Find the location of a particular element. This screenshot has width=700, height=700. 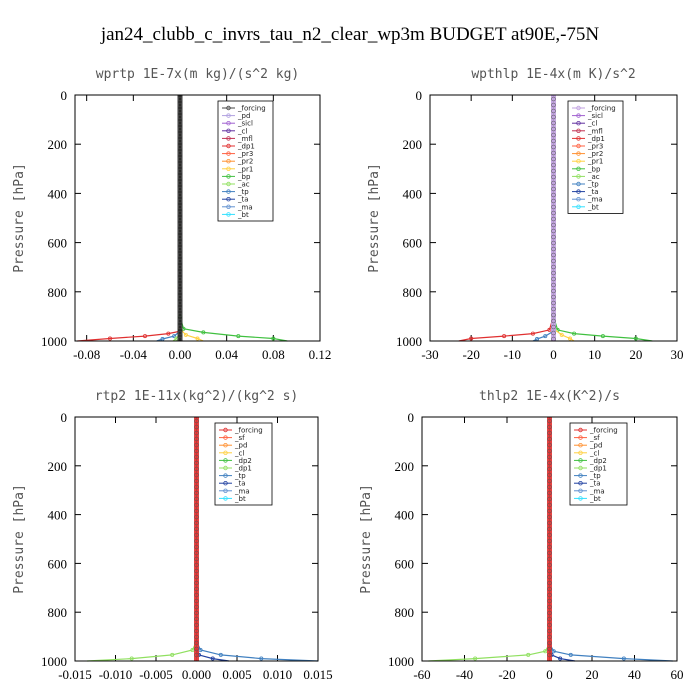

chart-1-ytick-label: 200 is located at coordinates (58, 144).